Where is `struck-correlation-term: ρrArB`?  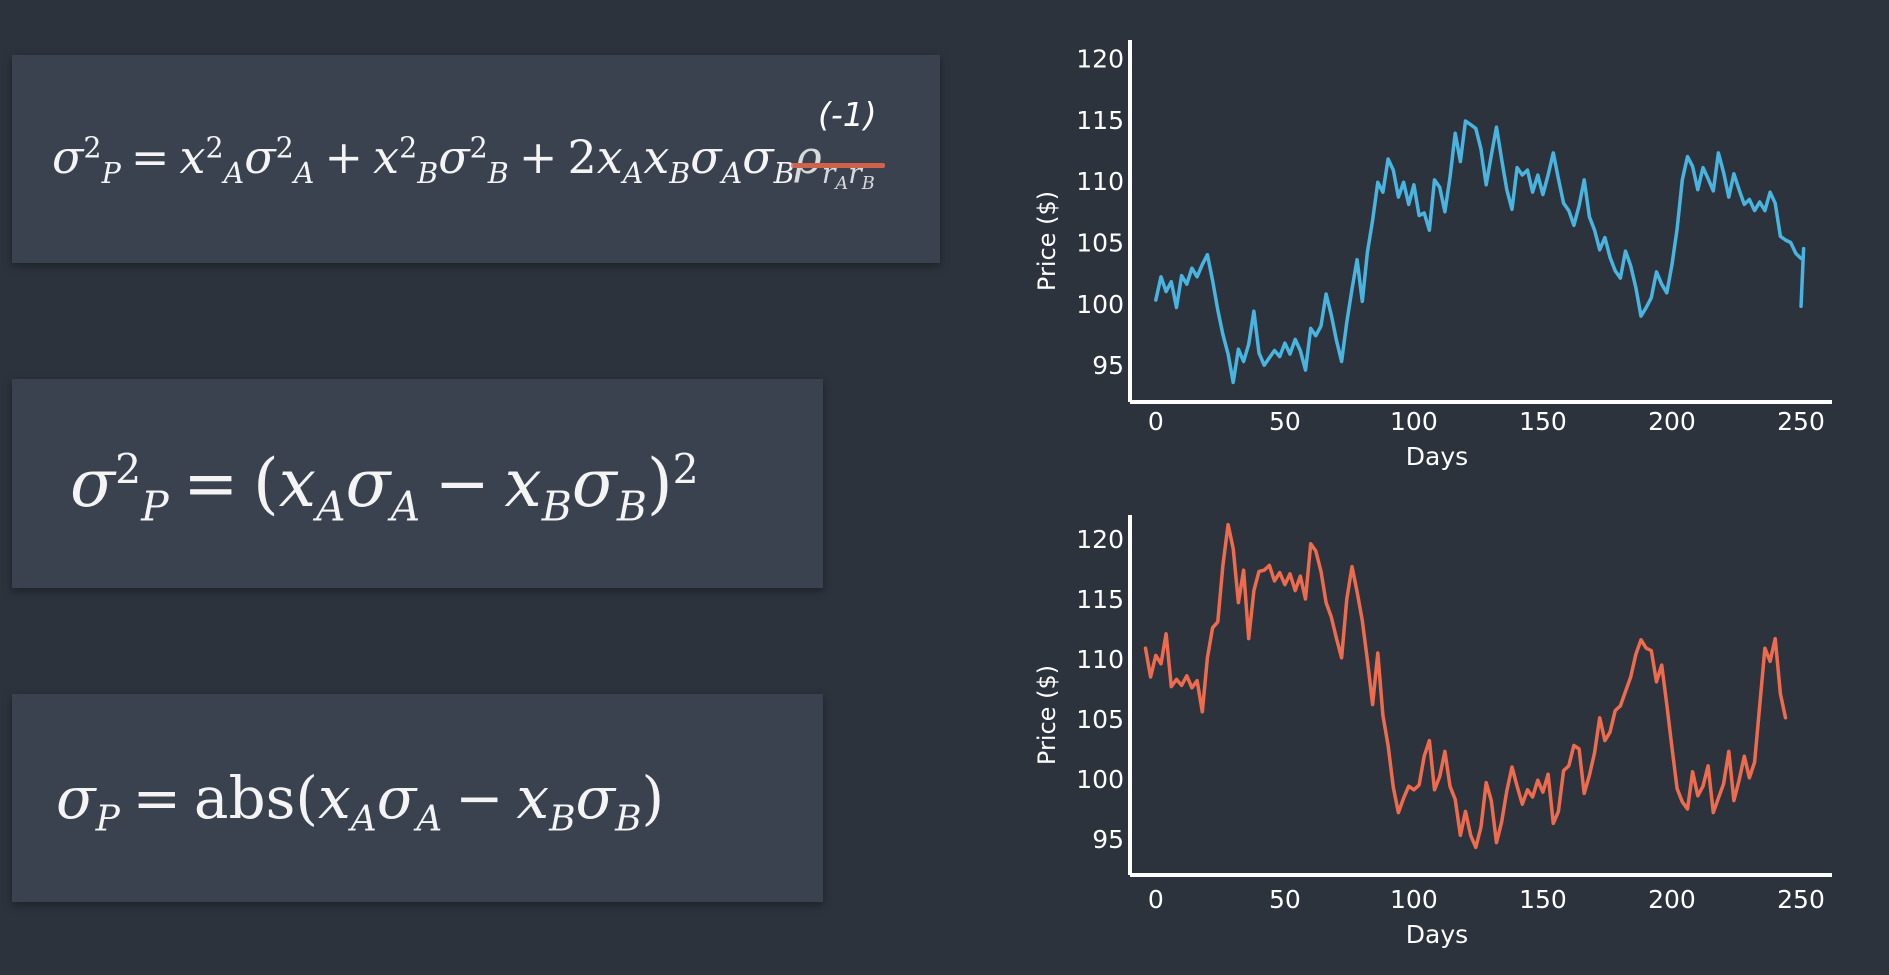 struck-correlation-term: ρrArB is located at coordinates (837, 163).